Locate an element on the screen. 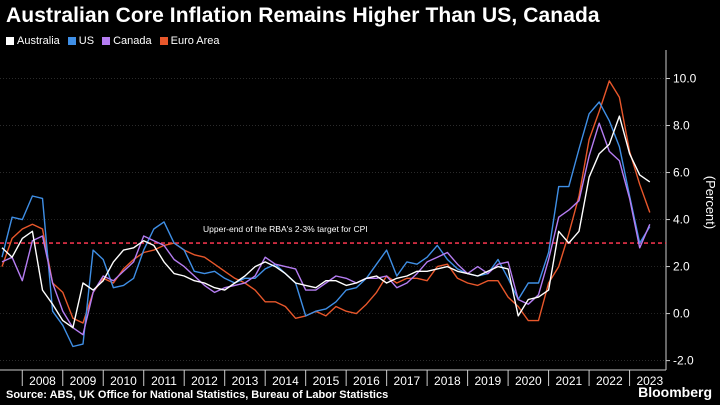 This screenshot has height=405, width=720. legend-item-us: US is located at coordinates (81, 41).